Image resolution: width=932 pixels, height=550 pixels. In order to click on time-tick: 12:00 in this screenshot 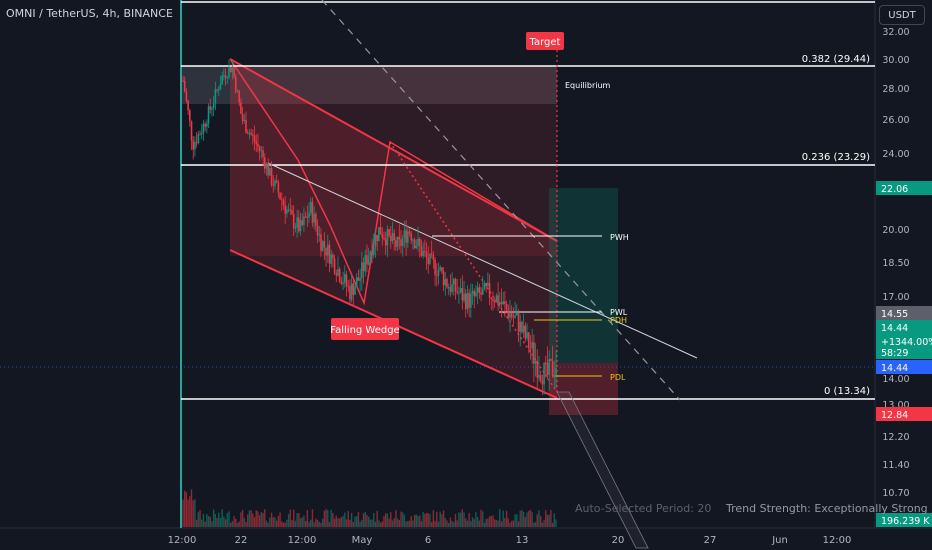, I will do `click(302, 540)`.